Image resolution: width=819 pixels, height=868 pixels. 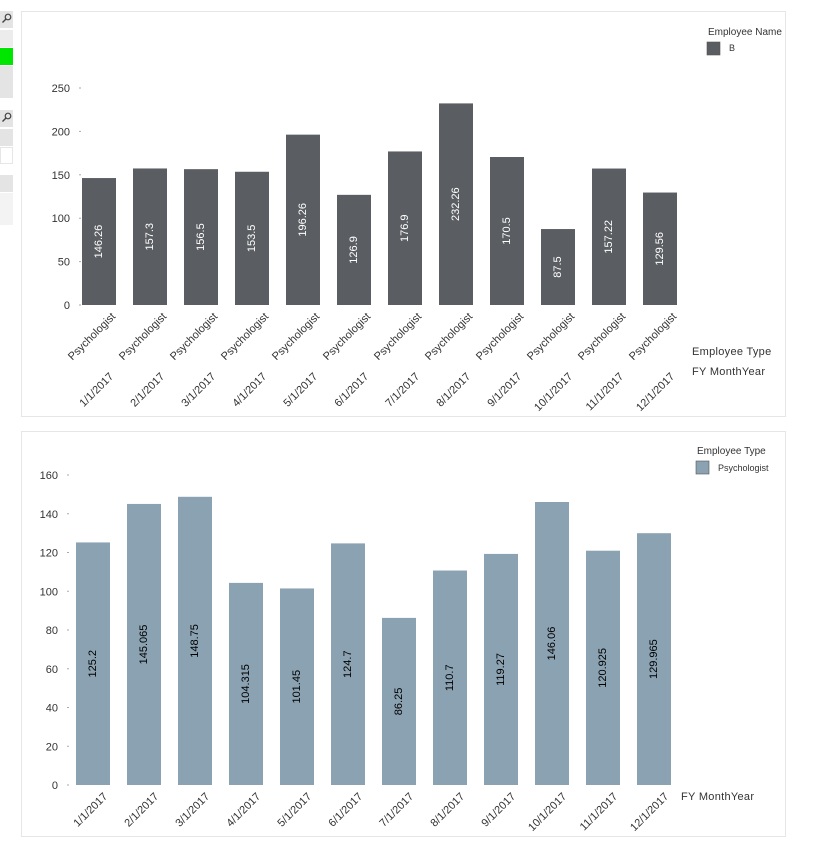 I want to click on data-label: 87.5, so click(x=558, y=266).